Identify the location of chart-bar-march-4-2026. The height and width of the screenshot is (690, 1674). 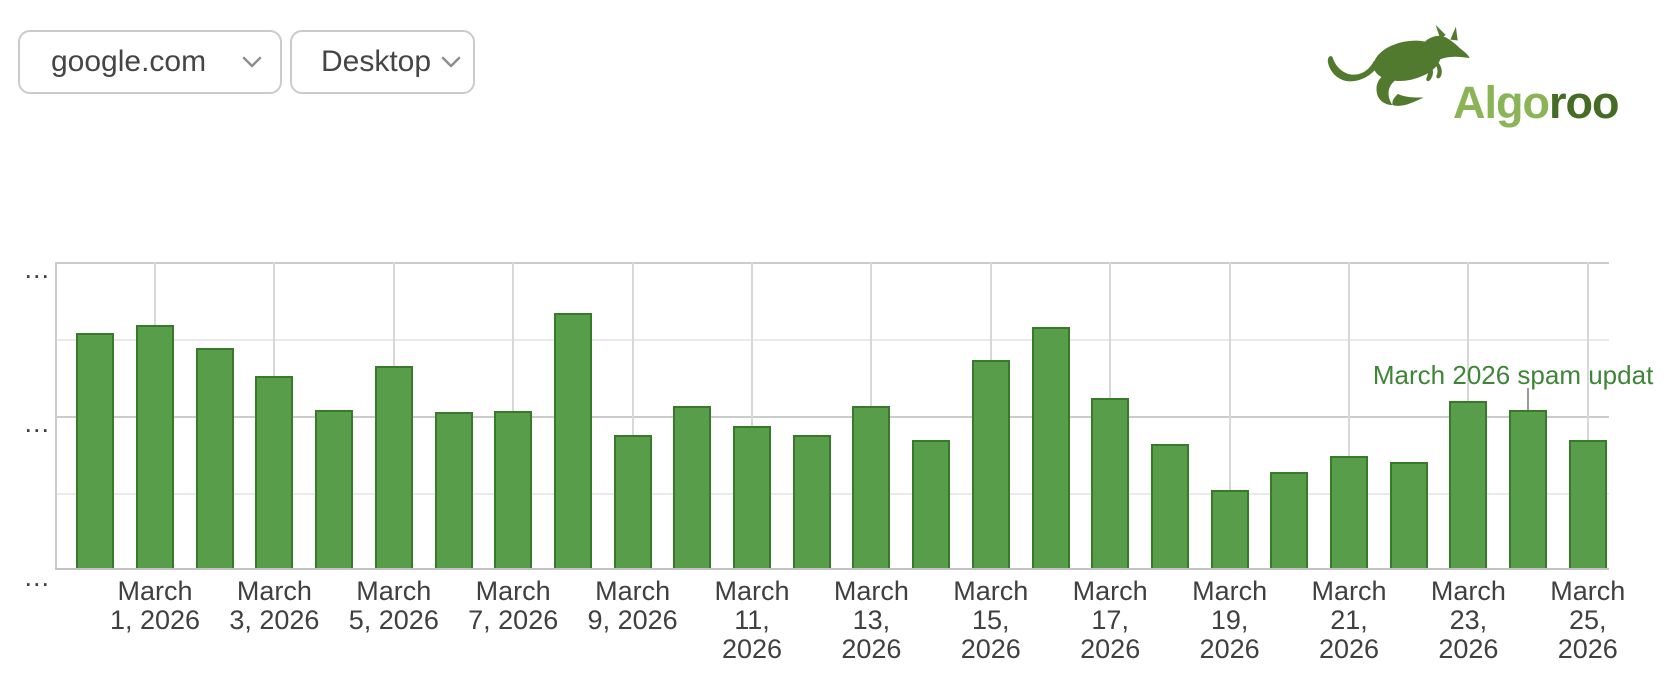
(334, 489).